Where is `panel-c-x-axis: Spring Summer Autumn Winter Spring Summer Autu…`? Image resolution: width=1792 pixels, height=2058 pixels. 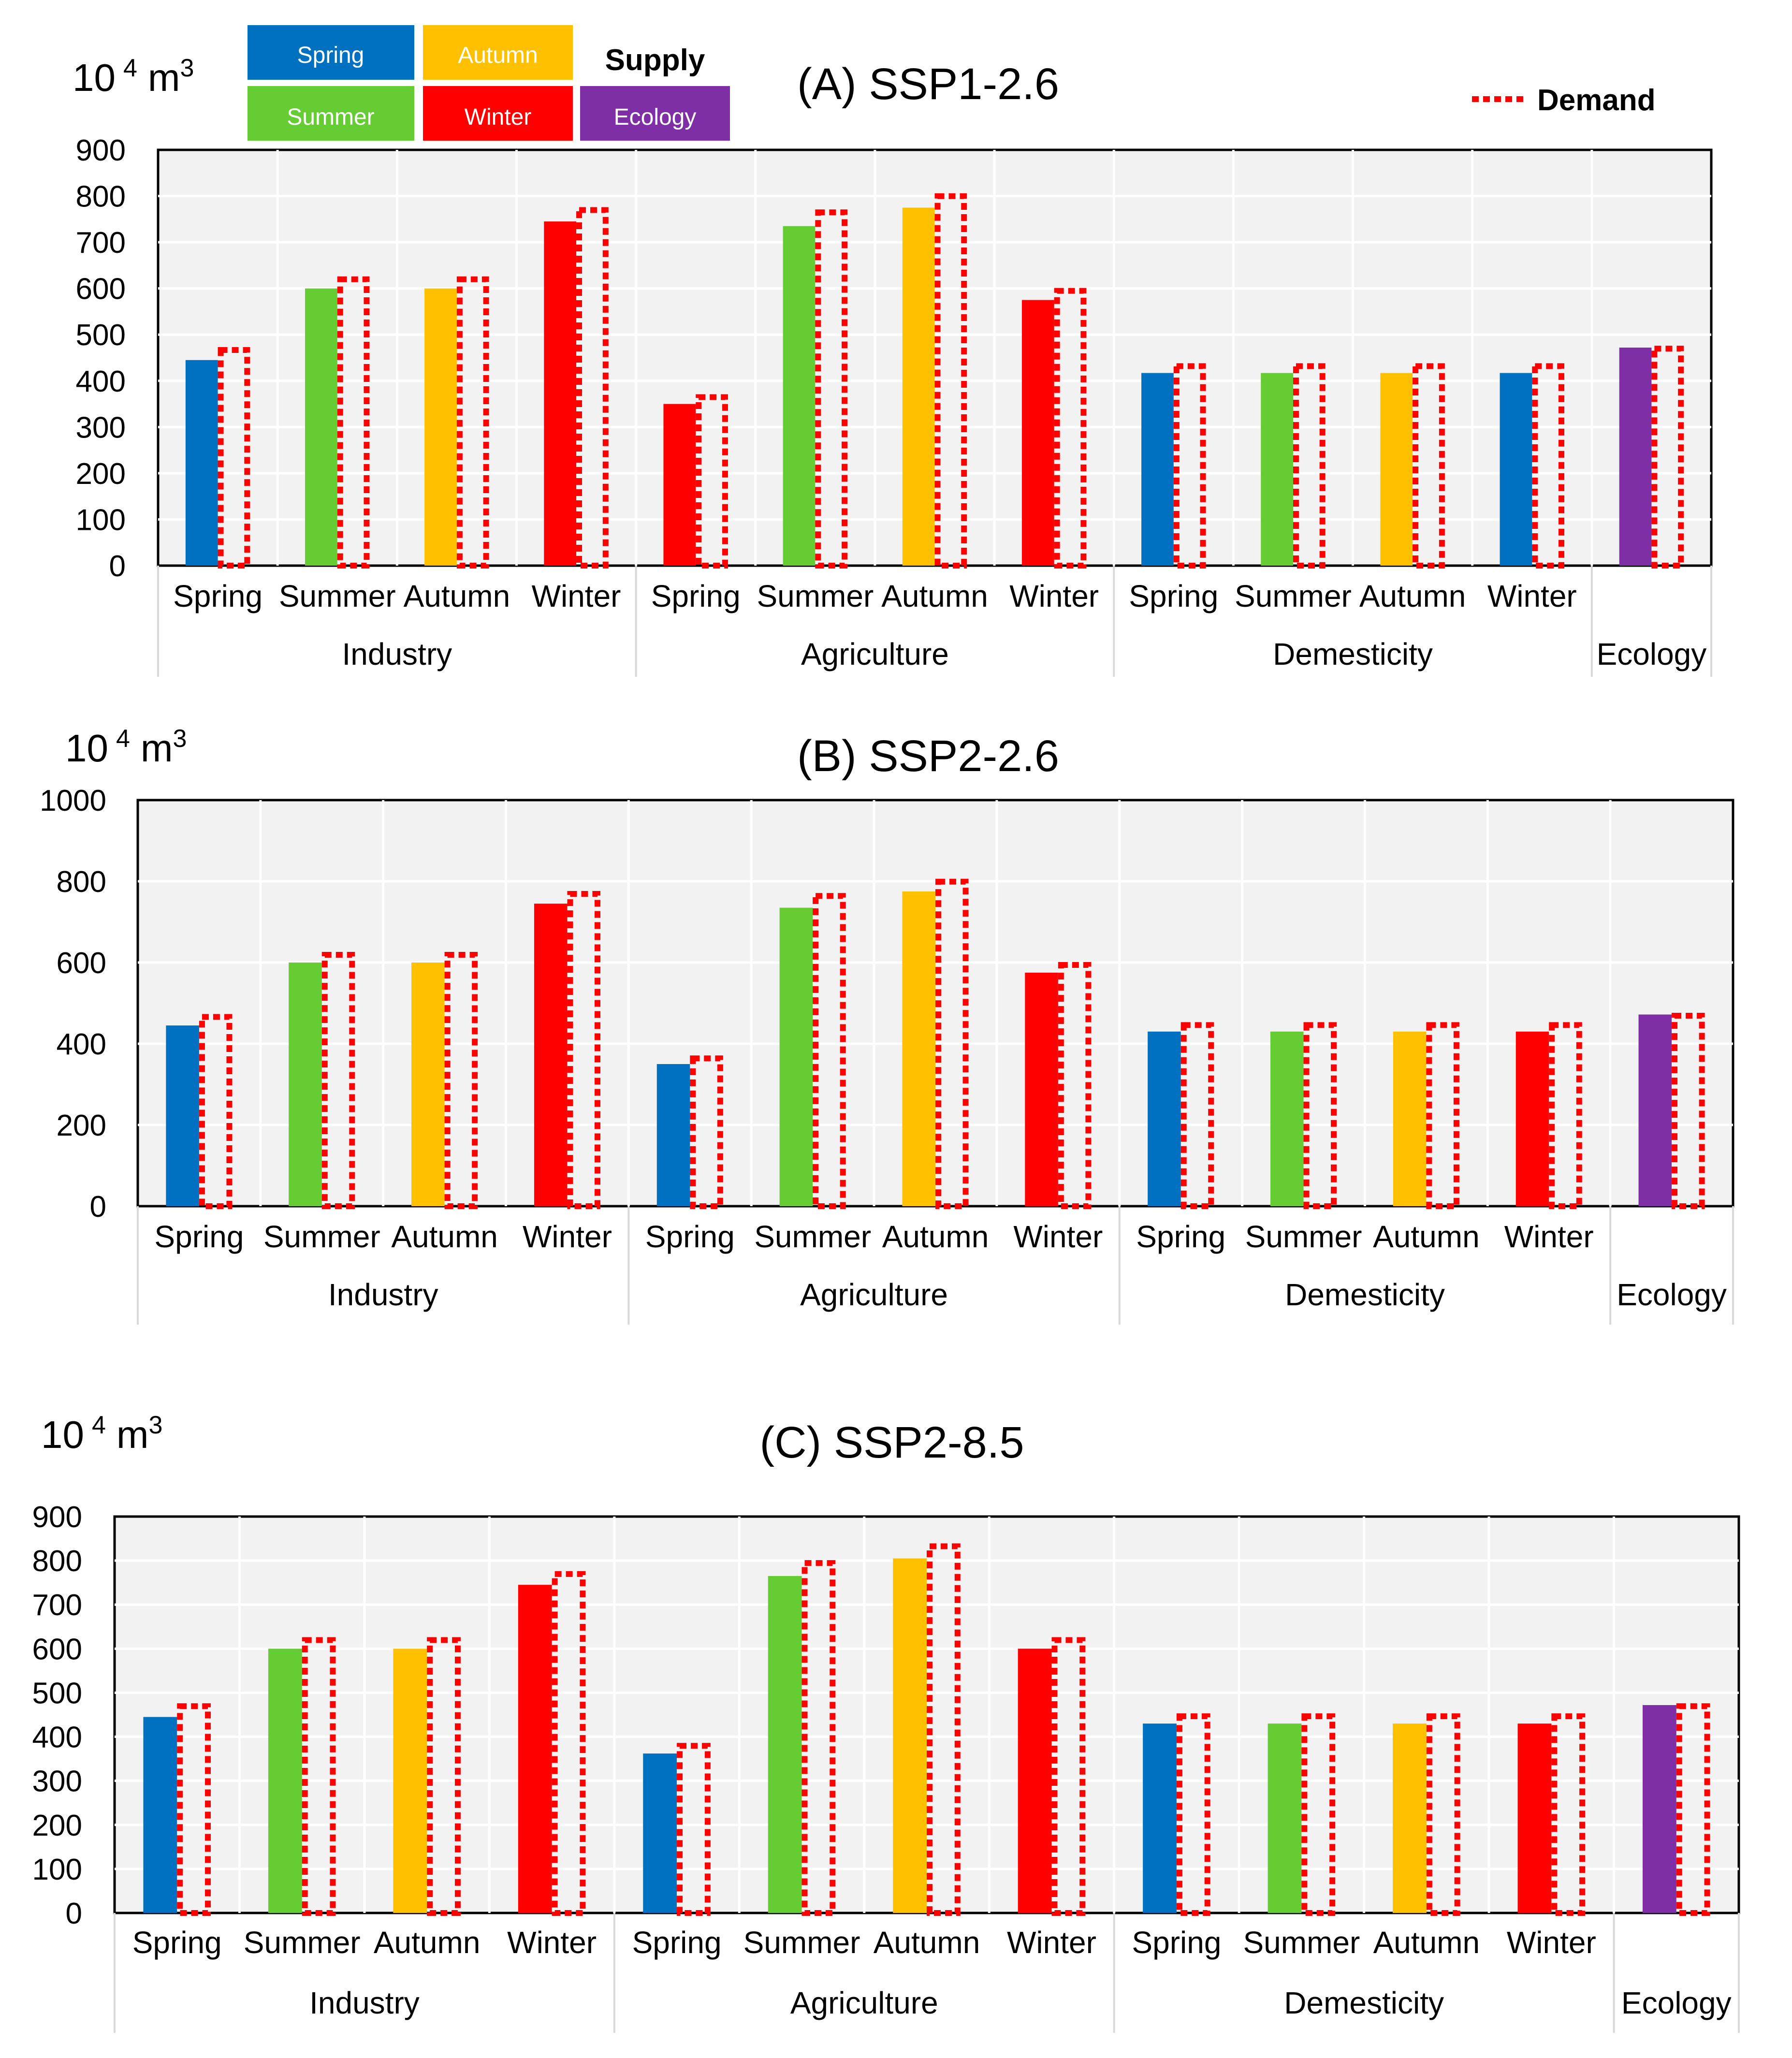
panel-c-x-axis: Spring Summer Autumn Winter Spring Summer Autu… is located at coordinates (927, 1973).